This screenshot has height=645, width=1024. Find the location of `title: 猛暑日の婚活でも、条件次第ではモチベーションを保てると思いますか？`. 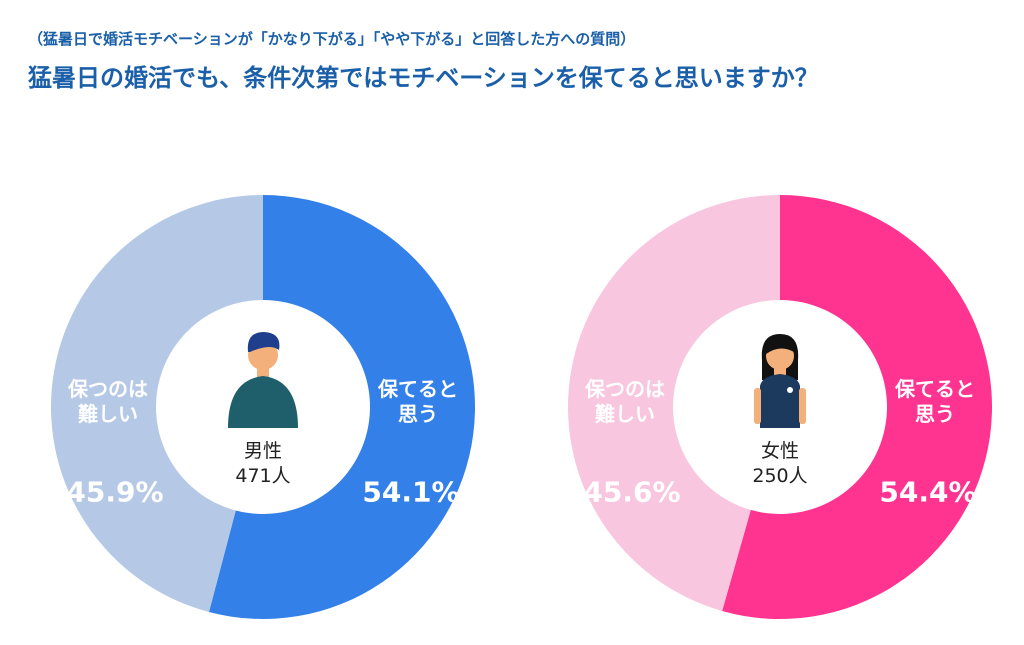

title: 猛暑日の婚活でも、条件次第ではモチベーションを保てると思いますか？ is located at coordinates (423, 78).